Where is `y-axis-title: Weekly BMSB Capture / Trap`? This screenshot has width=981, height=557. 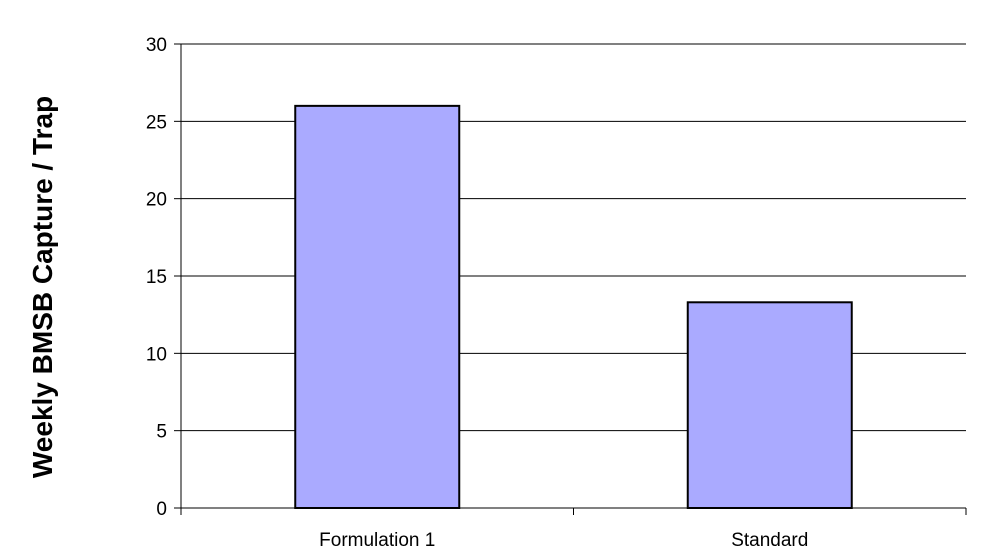 y-axis-title: Weekly BMSB Capture / Trap is located at coordinates (42, 287).